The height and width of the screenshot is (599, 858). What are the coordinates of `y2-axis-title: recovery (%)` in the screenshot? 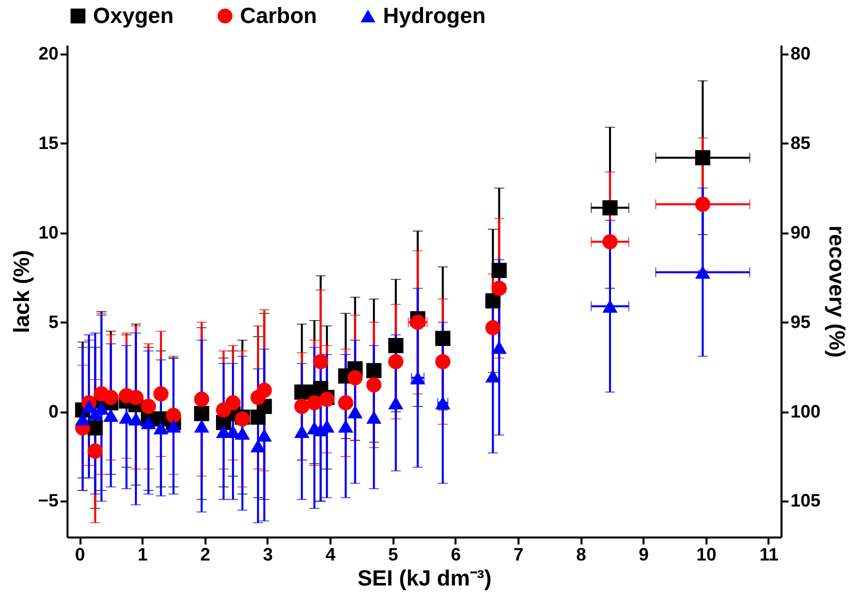 It's located at (837, 291).